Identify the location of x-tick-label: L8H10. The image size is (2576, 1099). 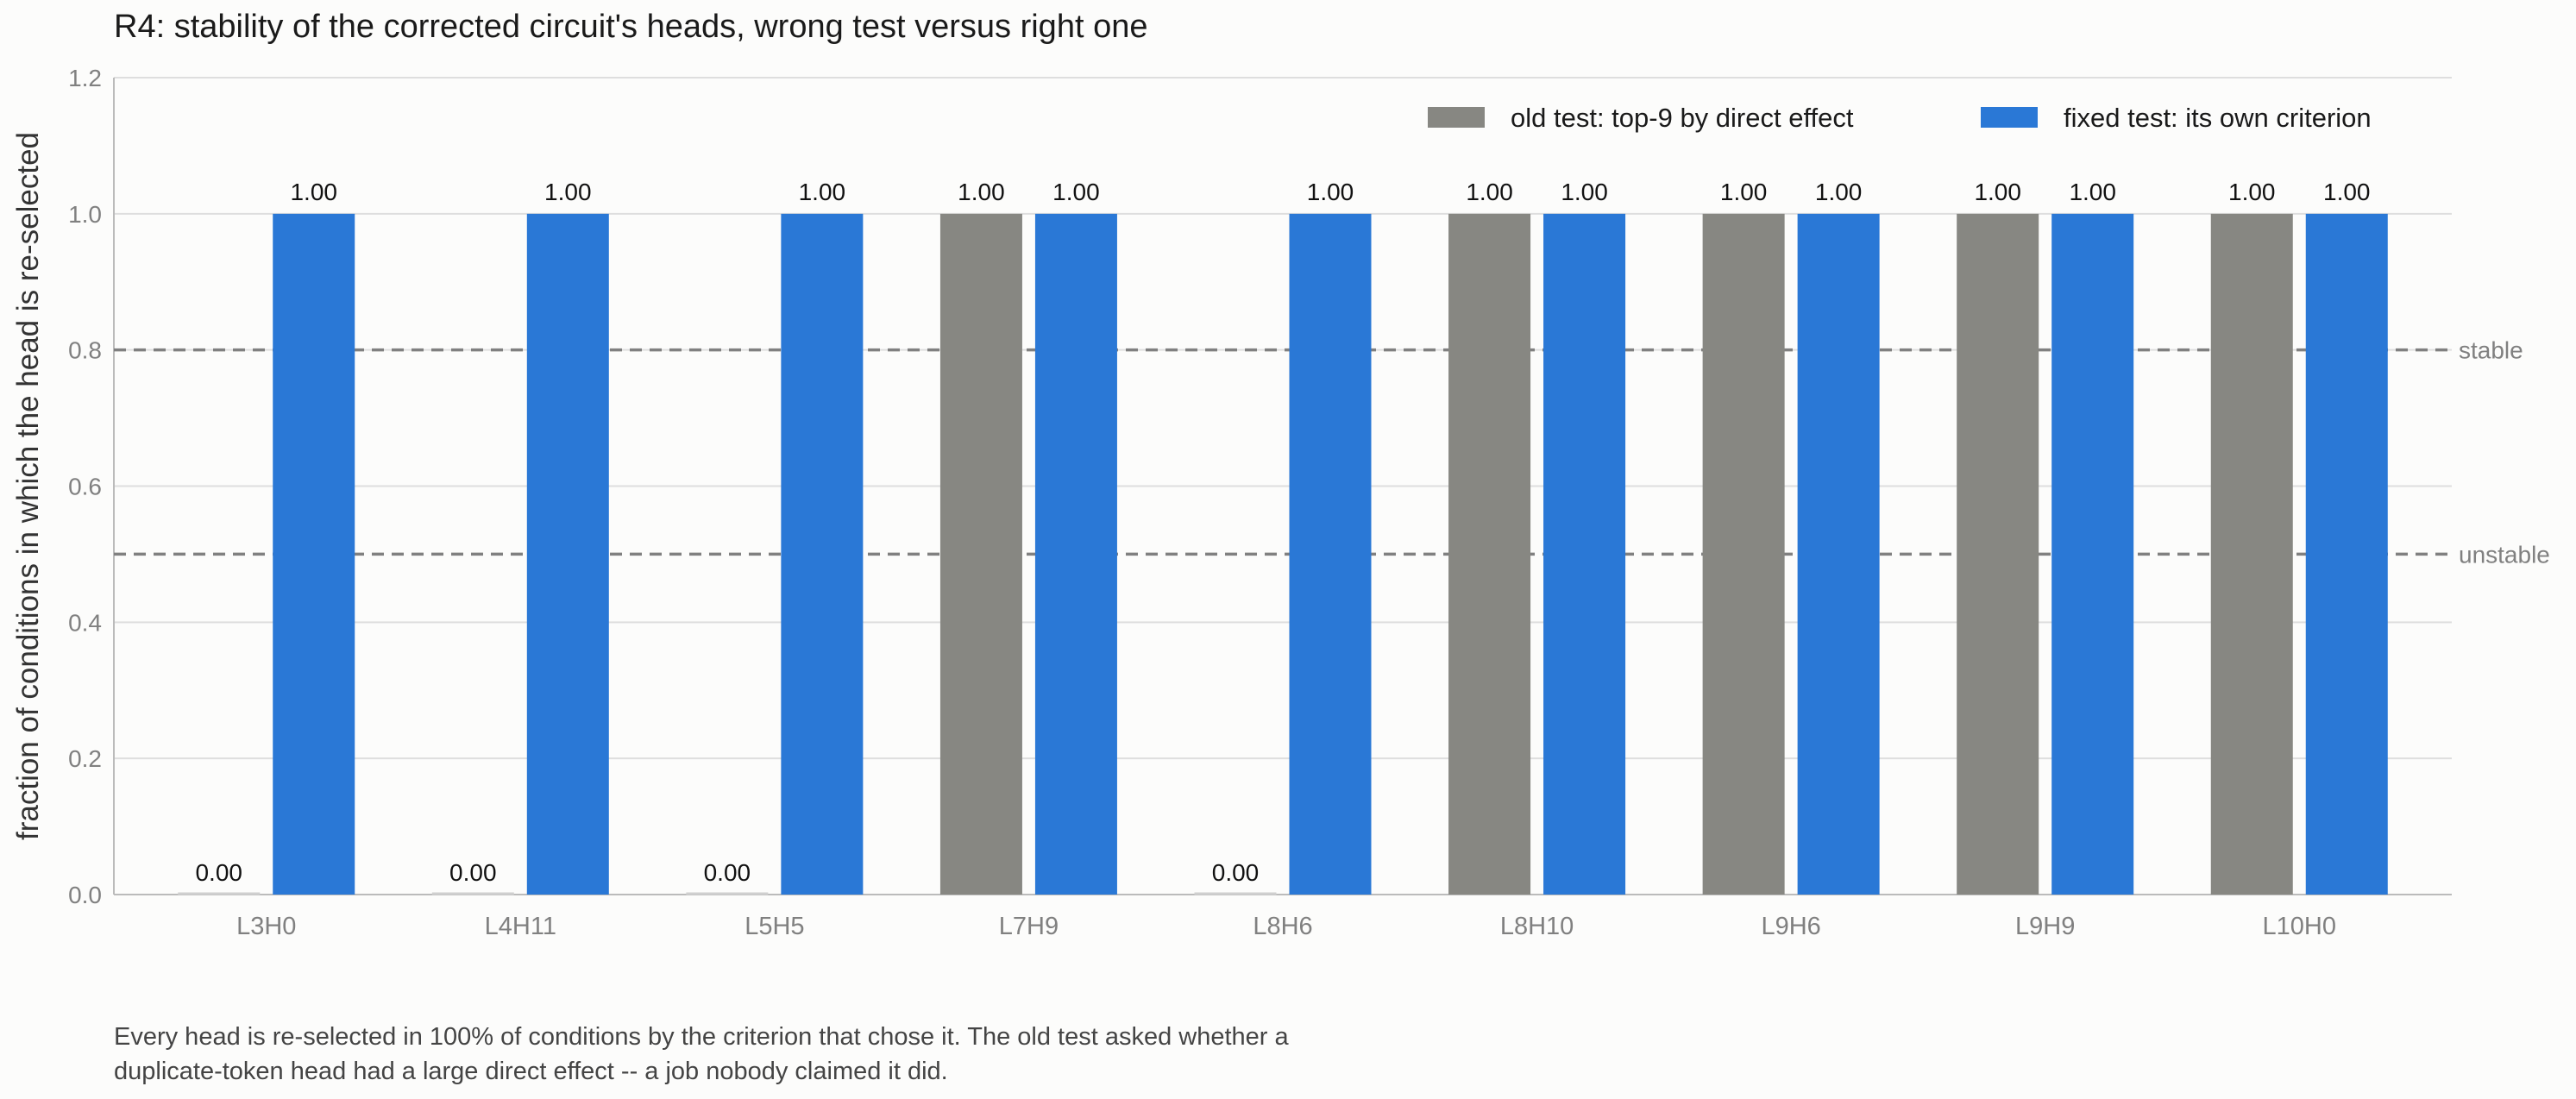
(1537, 927).